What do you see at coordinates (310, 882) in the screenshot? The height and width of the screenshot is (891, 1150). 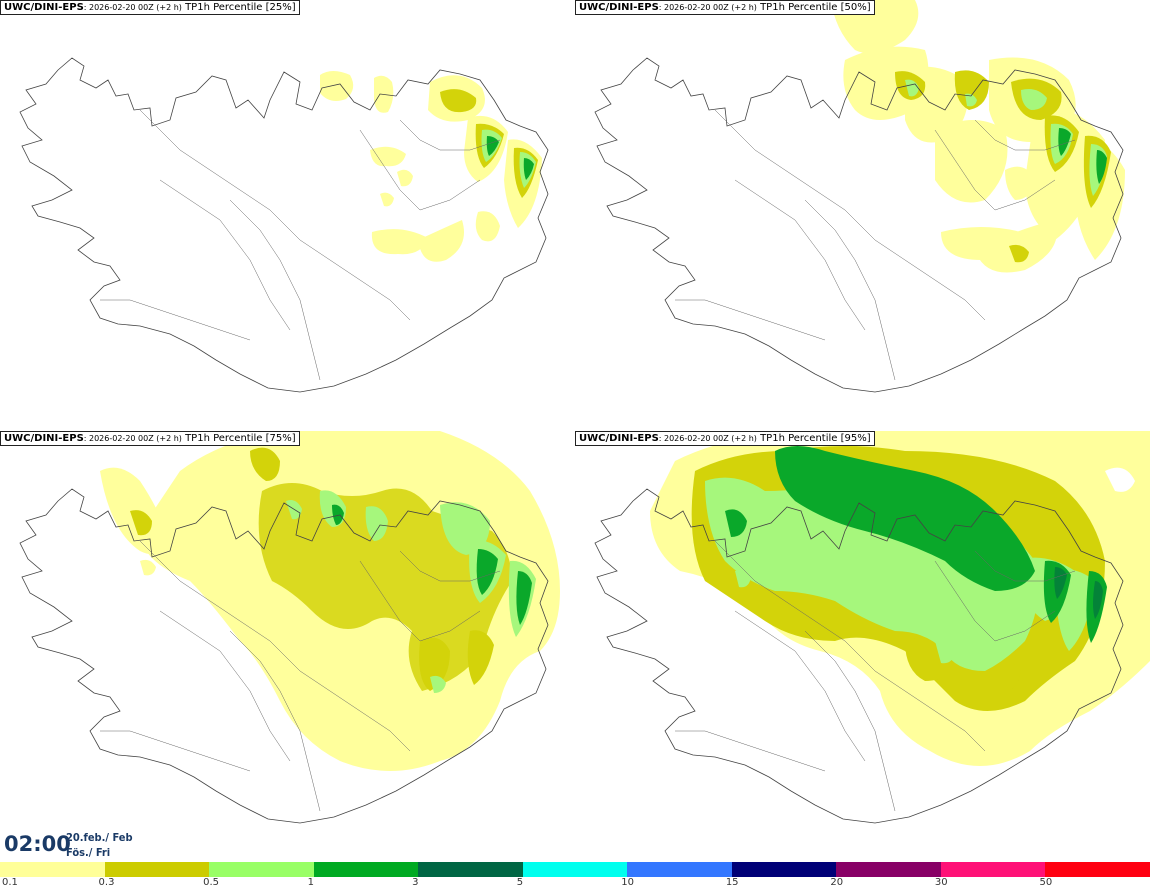 I see `colorbar-tick-label: 1` at bounding box center [310, 882].